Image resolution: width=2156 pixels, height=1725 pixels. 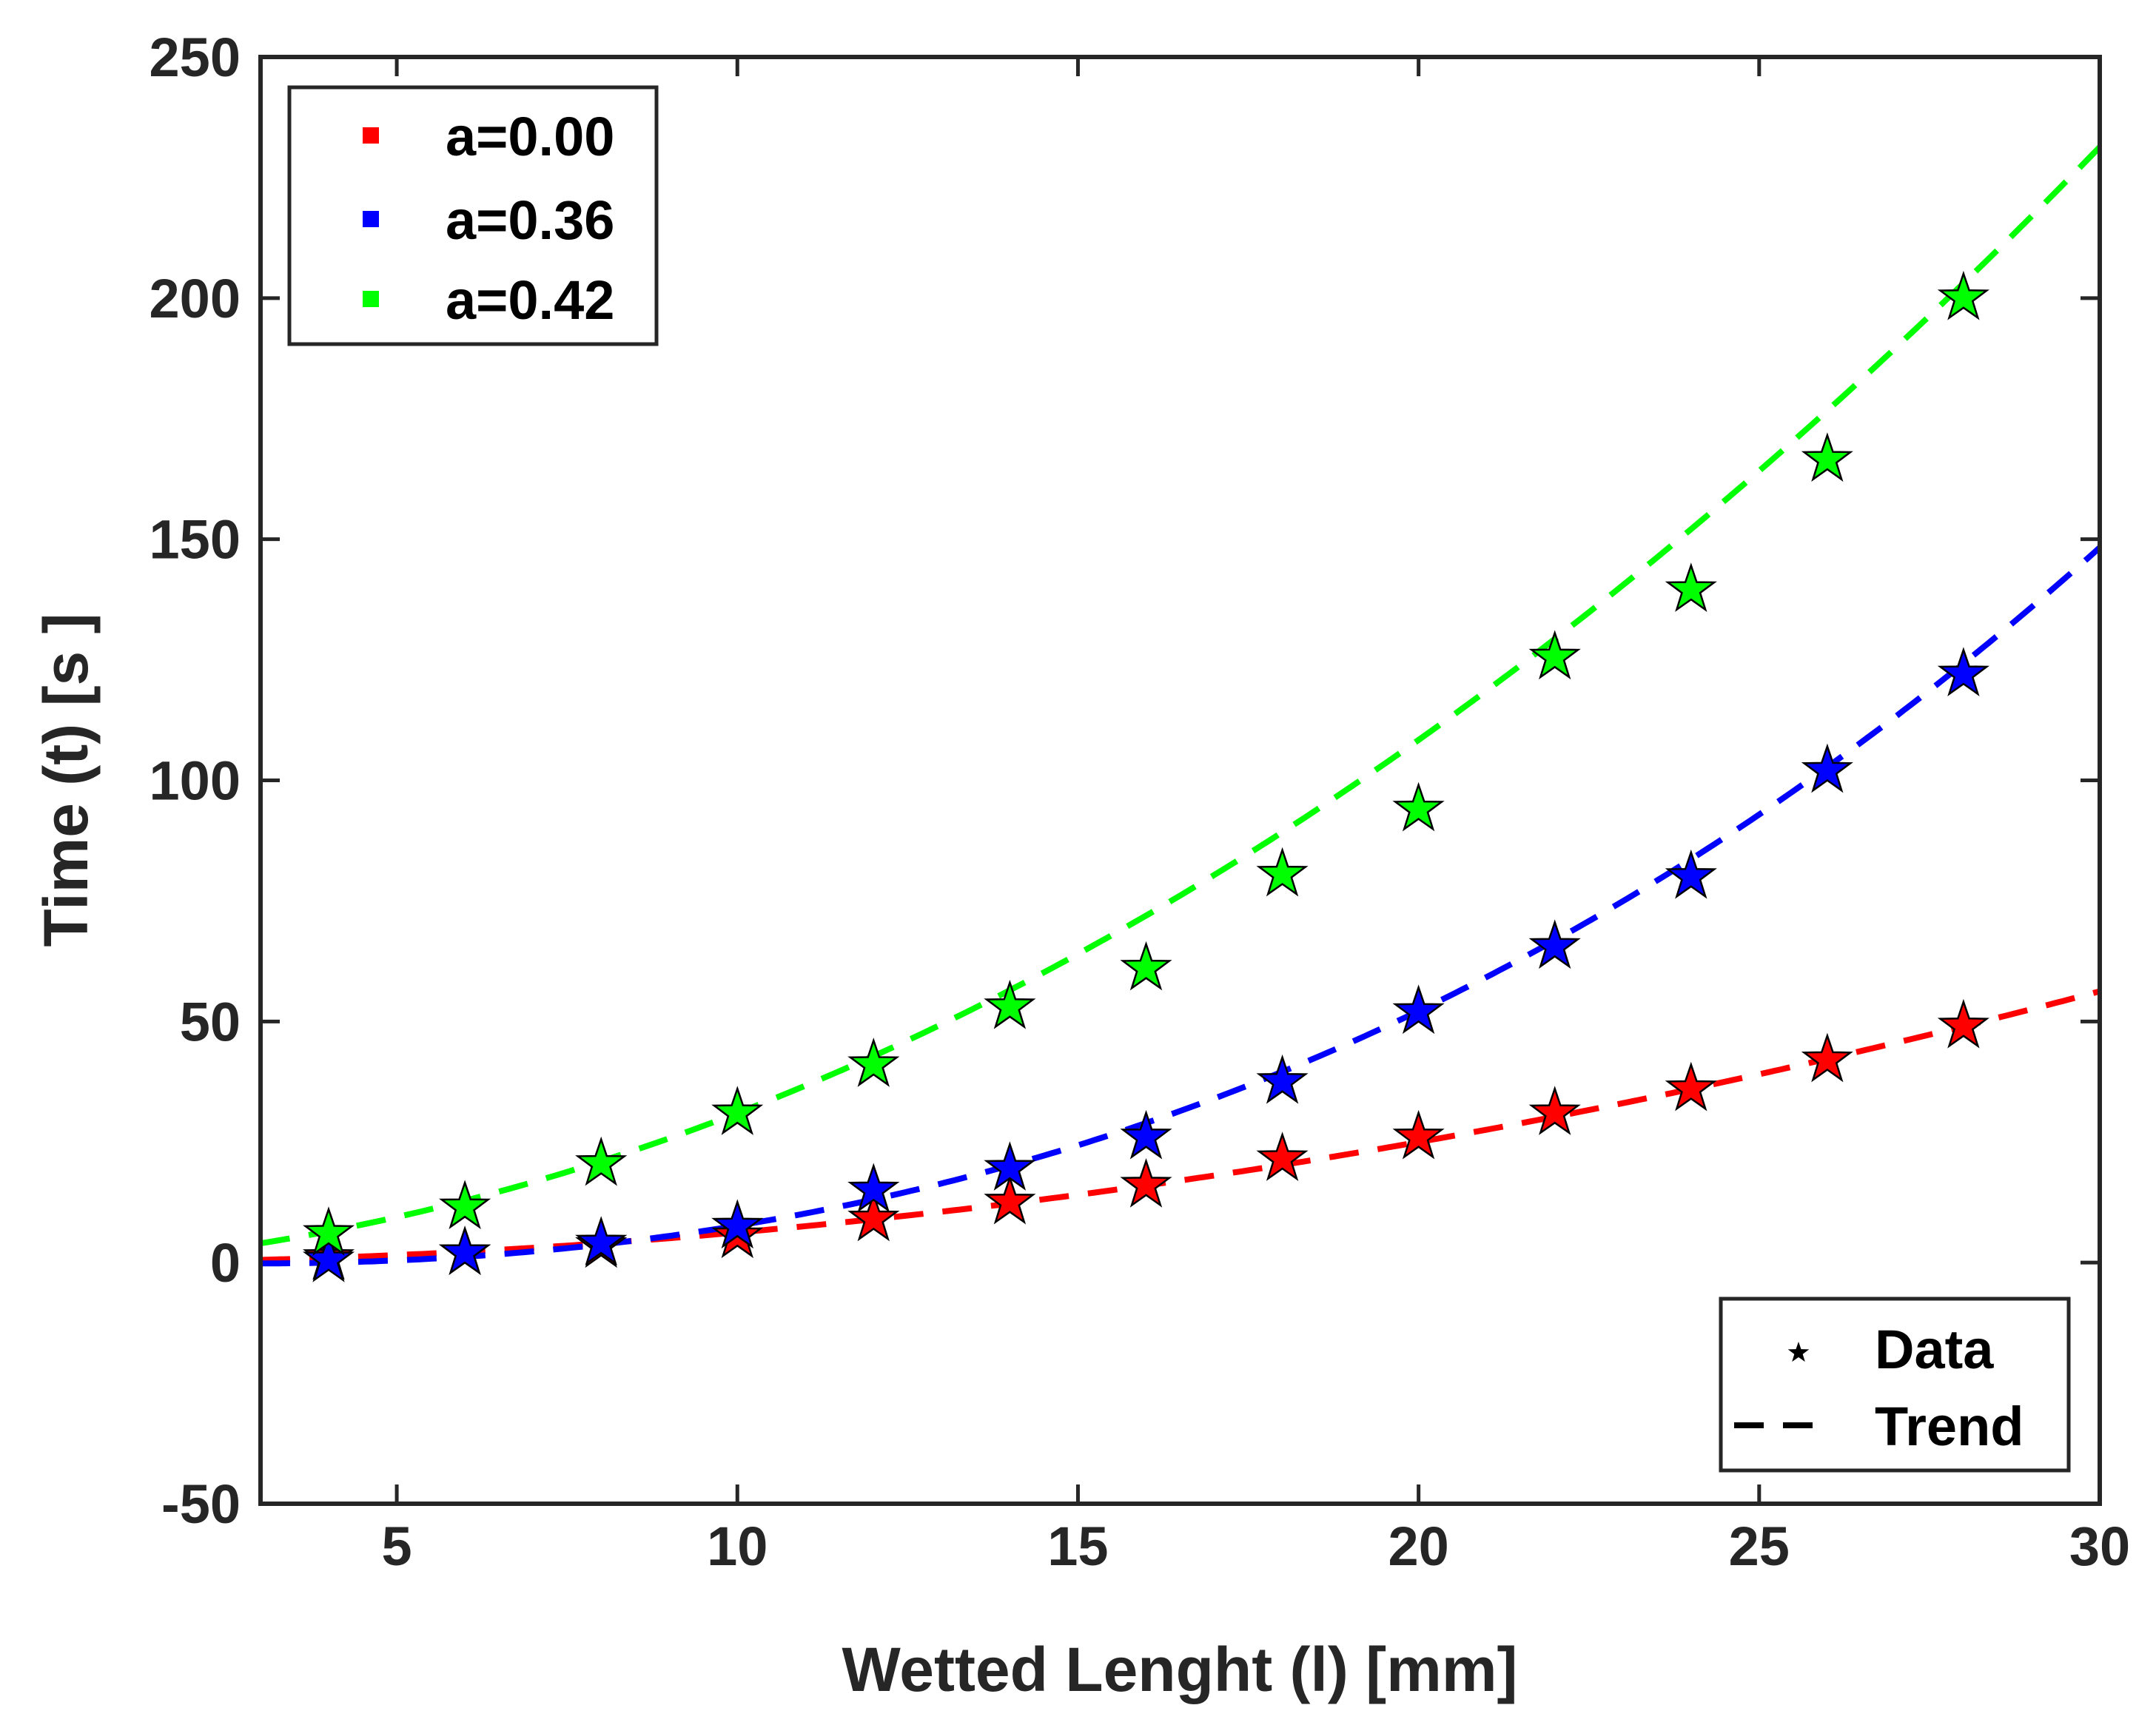 What do you see at coordinates (195, 781) in the screenshot?
I see `y-tick-label: 100` at bounding box center [195, 781].